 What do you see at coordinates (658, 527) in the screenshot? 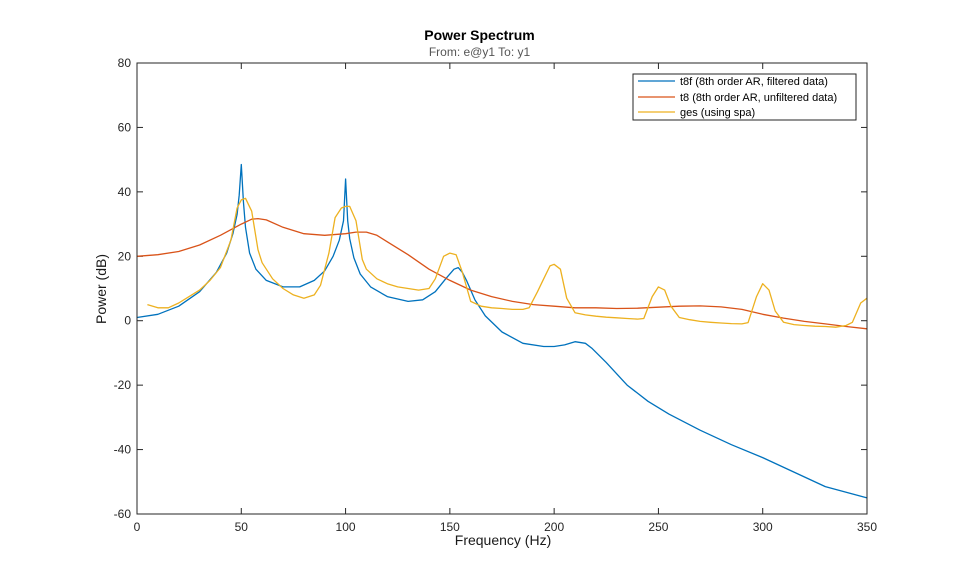
I see `x-tick-label: 250` at bounding box center [658, 527].